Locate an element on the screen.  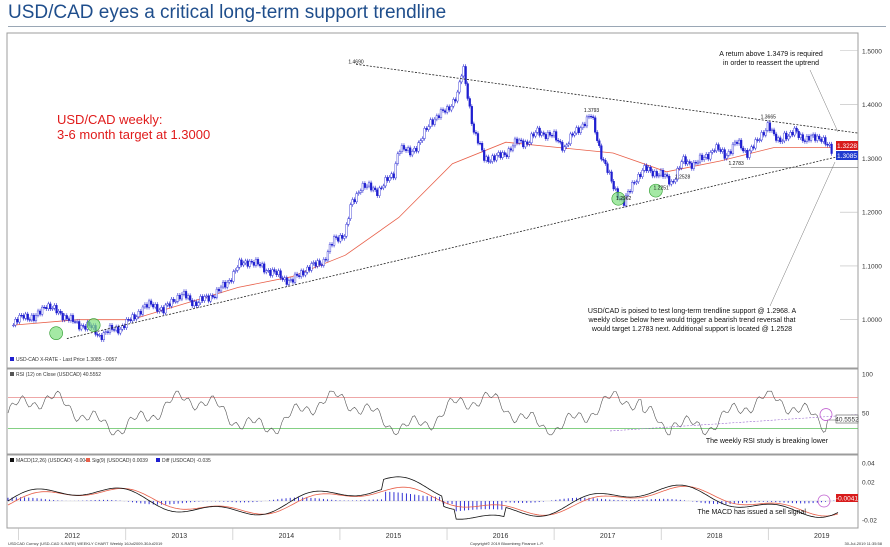
top-right-note-line2: in order to reassert the uptrend is located at coordinates (771, 63).